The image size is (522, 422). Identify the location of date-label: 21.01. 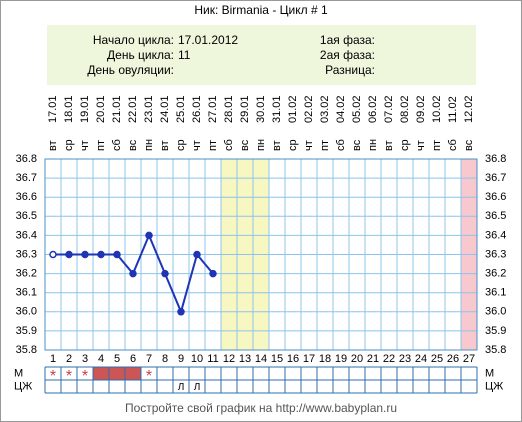
(117, 109).